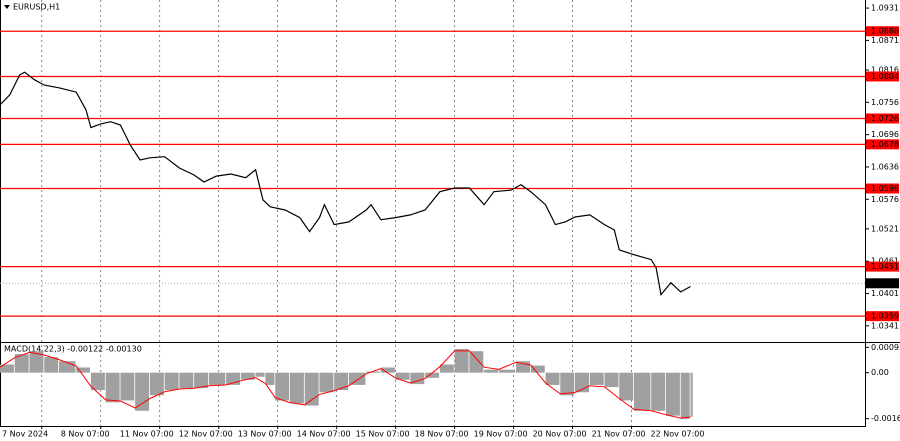 The height and width of the screenshot is (441, 900). I want to click on x-tick-label: 11 Nov 07:00, so click(147, 434).